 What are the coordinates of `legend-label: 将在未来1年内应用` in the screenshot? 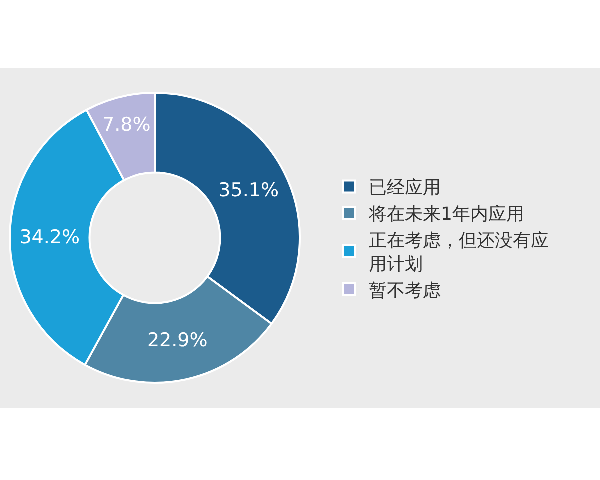 It's located at (446, 215).